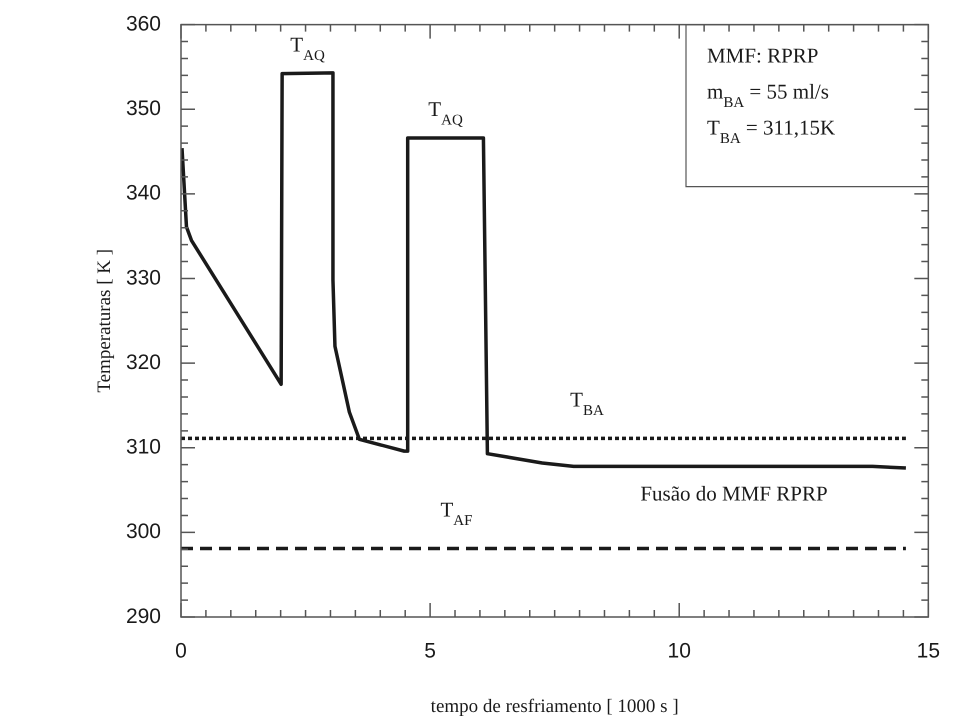 This screenshot has width=954, height=724. I want to click on y-tick-label: 340, so click(143, 193).